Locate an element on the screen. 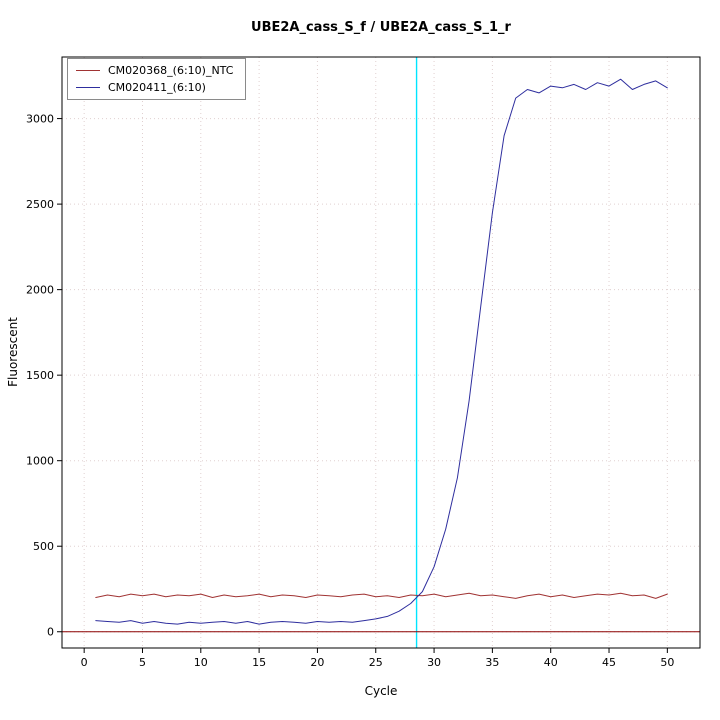 Image resolution: width=720 pixels, height=720 pixels. x-tick-label: 0 is located at coordinates (84, 662).